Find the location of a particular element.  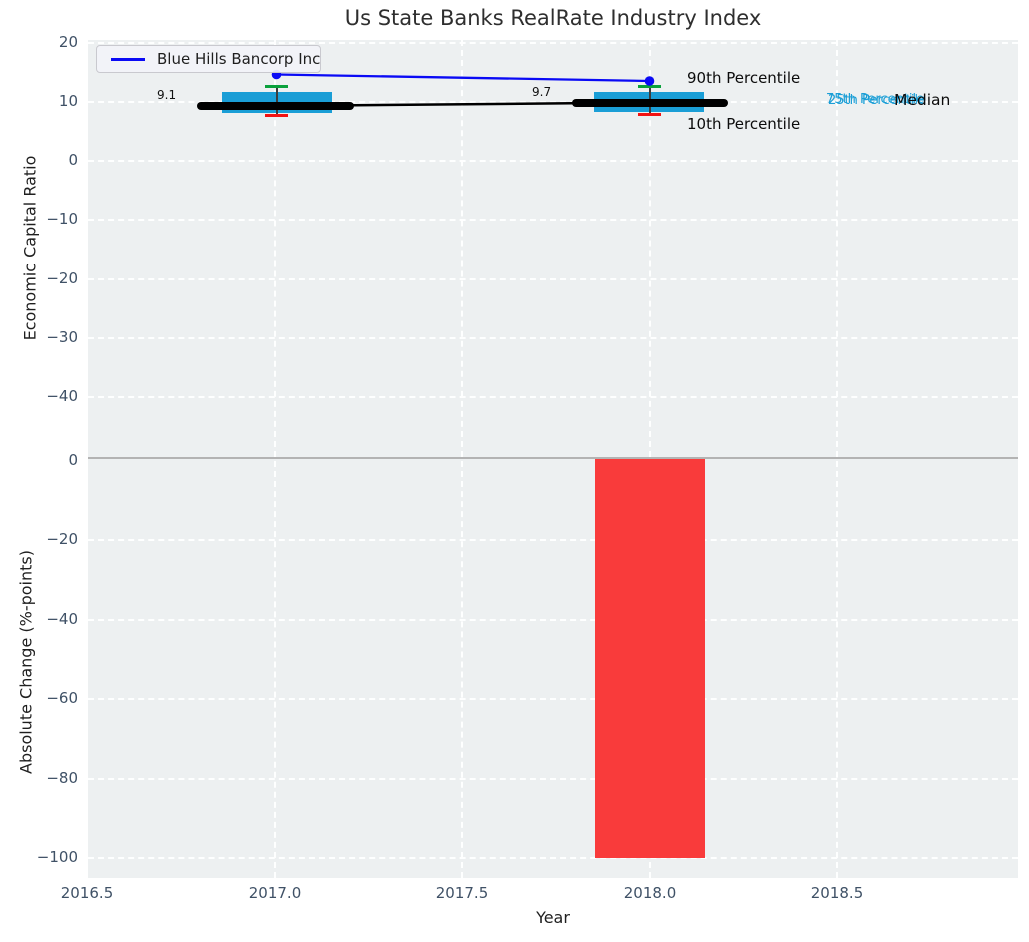

p25-annotation: 25th Percentile is located at coordinates (877, 100).